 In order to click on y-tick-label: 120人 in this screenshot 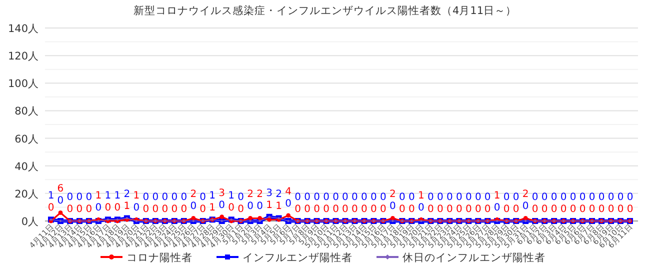, I will do `click(23, 56)`.